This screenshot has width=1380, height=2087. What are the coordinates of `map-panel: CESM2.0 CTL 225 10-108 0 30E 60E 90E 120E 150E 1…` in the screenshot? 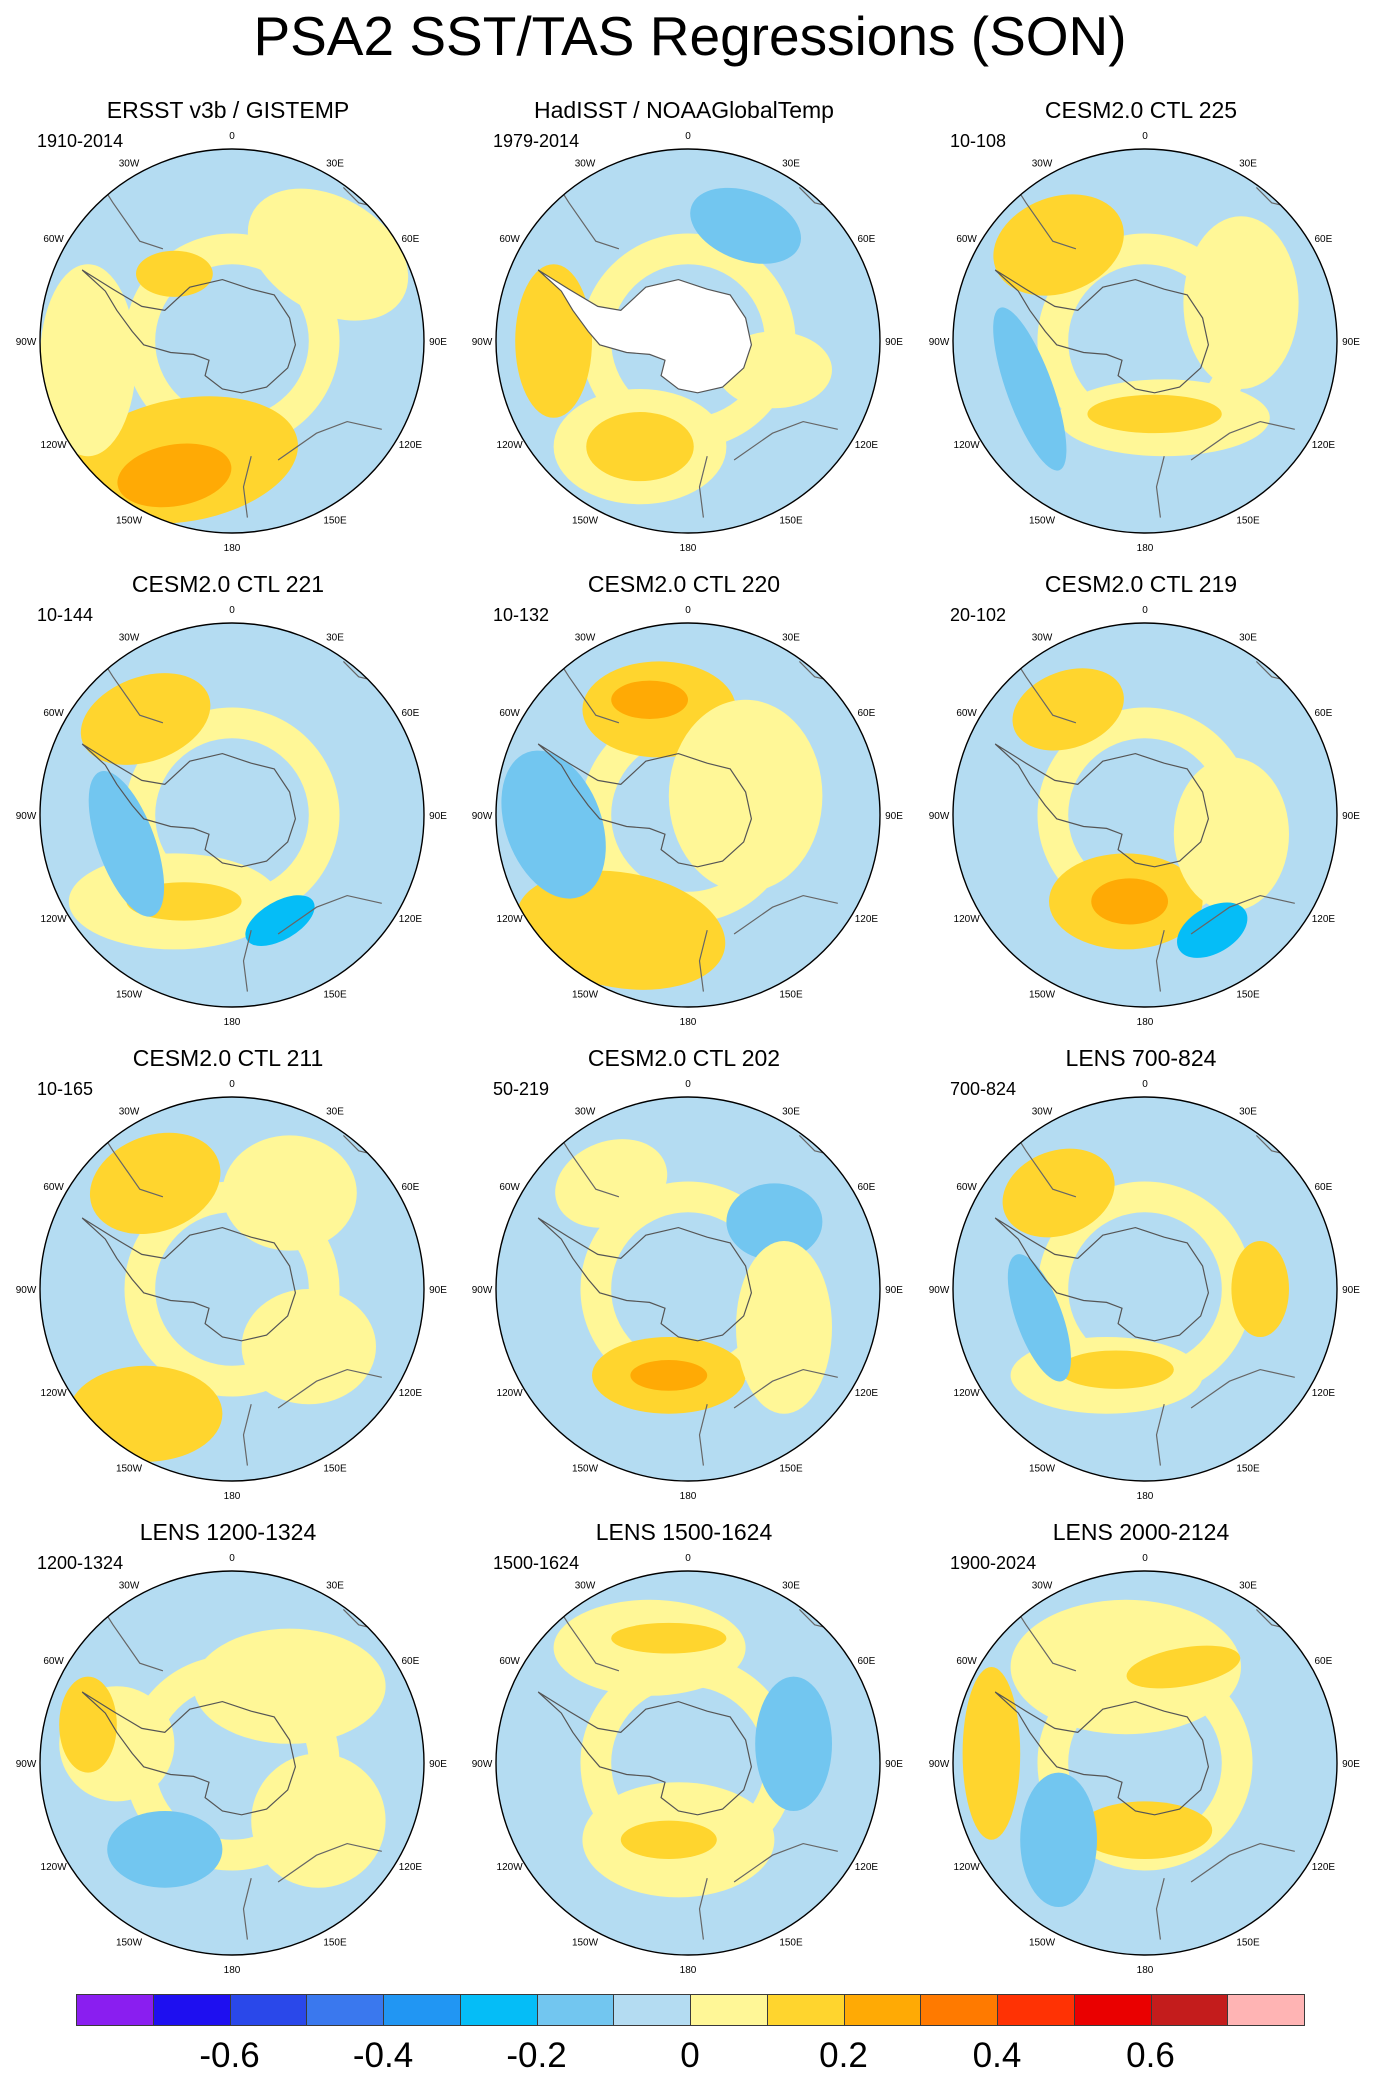 It's located at (1141, 331).